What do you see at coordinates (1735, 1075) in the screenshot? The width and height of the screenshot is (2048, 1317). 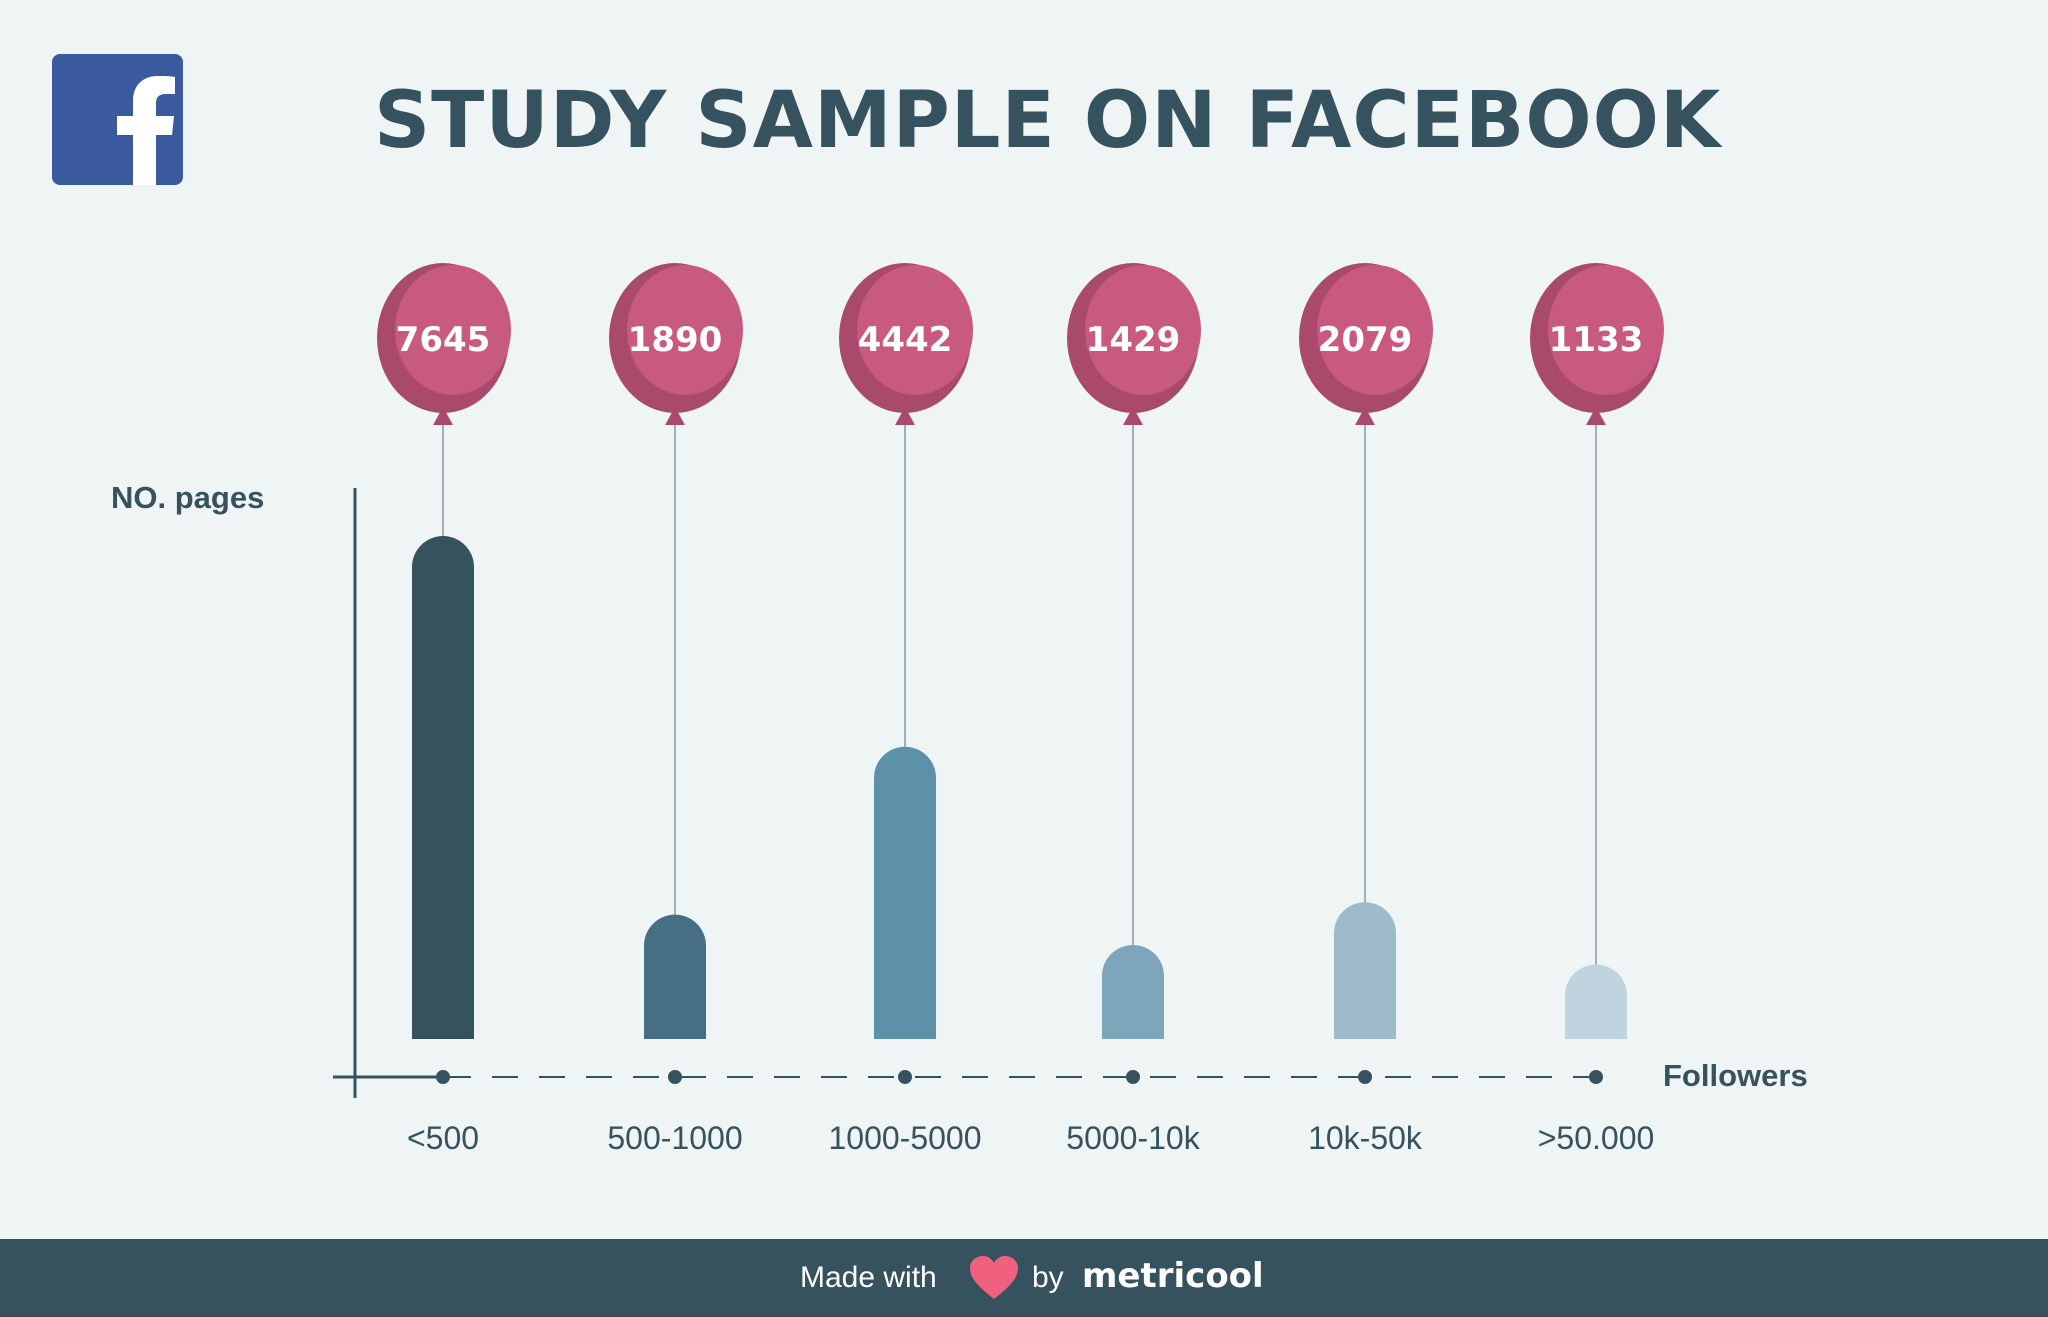 I see `x-axis-label: Followers` at bounding box center [1735, 1075].